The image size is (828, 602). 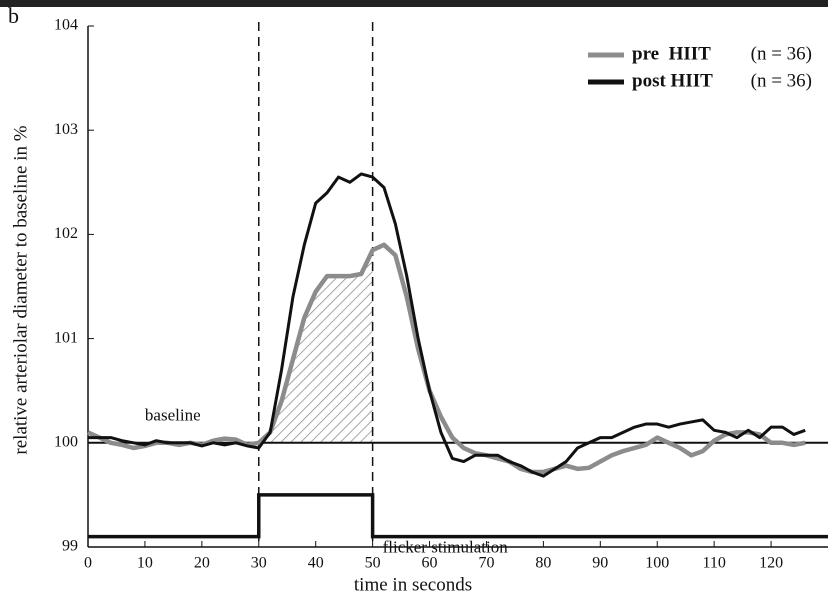 What do you see at coordinates (202, 563) in the screenshot?
I see `x-tick-label: 20` at bounding box center [202, 563].